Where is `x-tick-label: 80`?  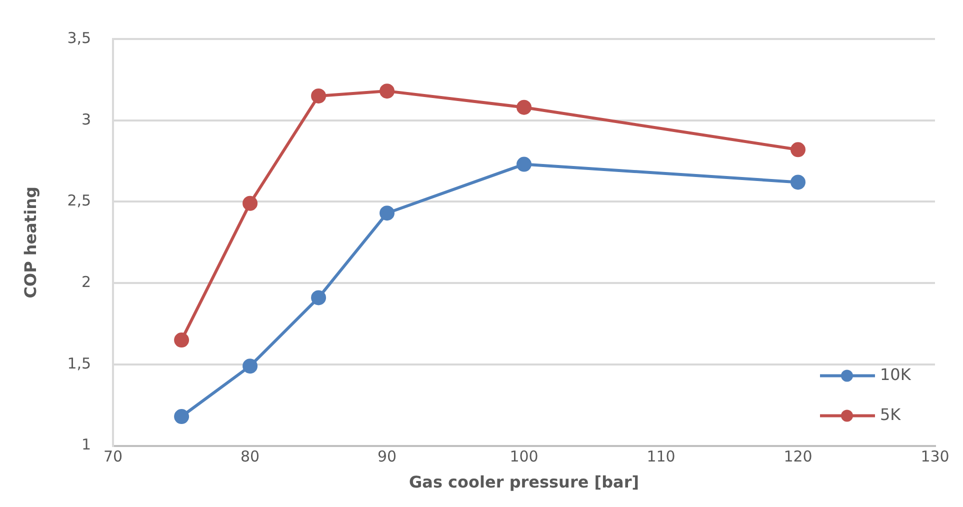 x-tick-label: 80 is located at coordinates (250, 457).